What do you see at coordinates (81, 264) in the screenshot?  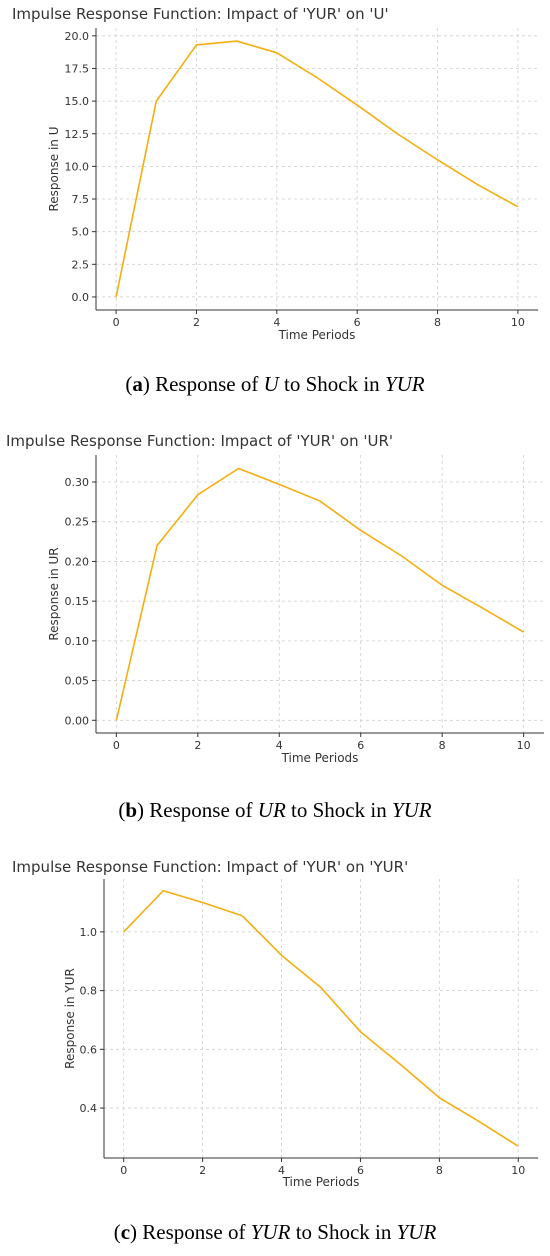 I see `y-tick-label: 2.5` at bounding box center [81, 264].